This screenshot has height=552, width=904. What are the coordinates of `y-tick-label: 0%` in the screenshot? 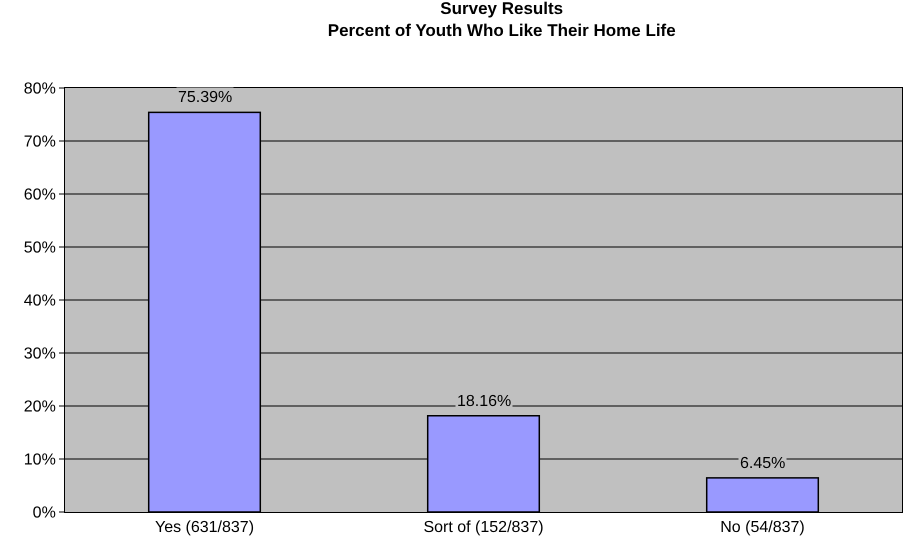 It's located at (44, 513).